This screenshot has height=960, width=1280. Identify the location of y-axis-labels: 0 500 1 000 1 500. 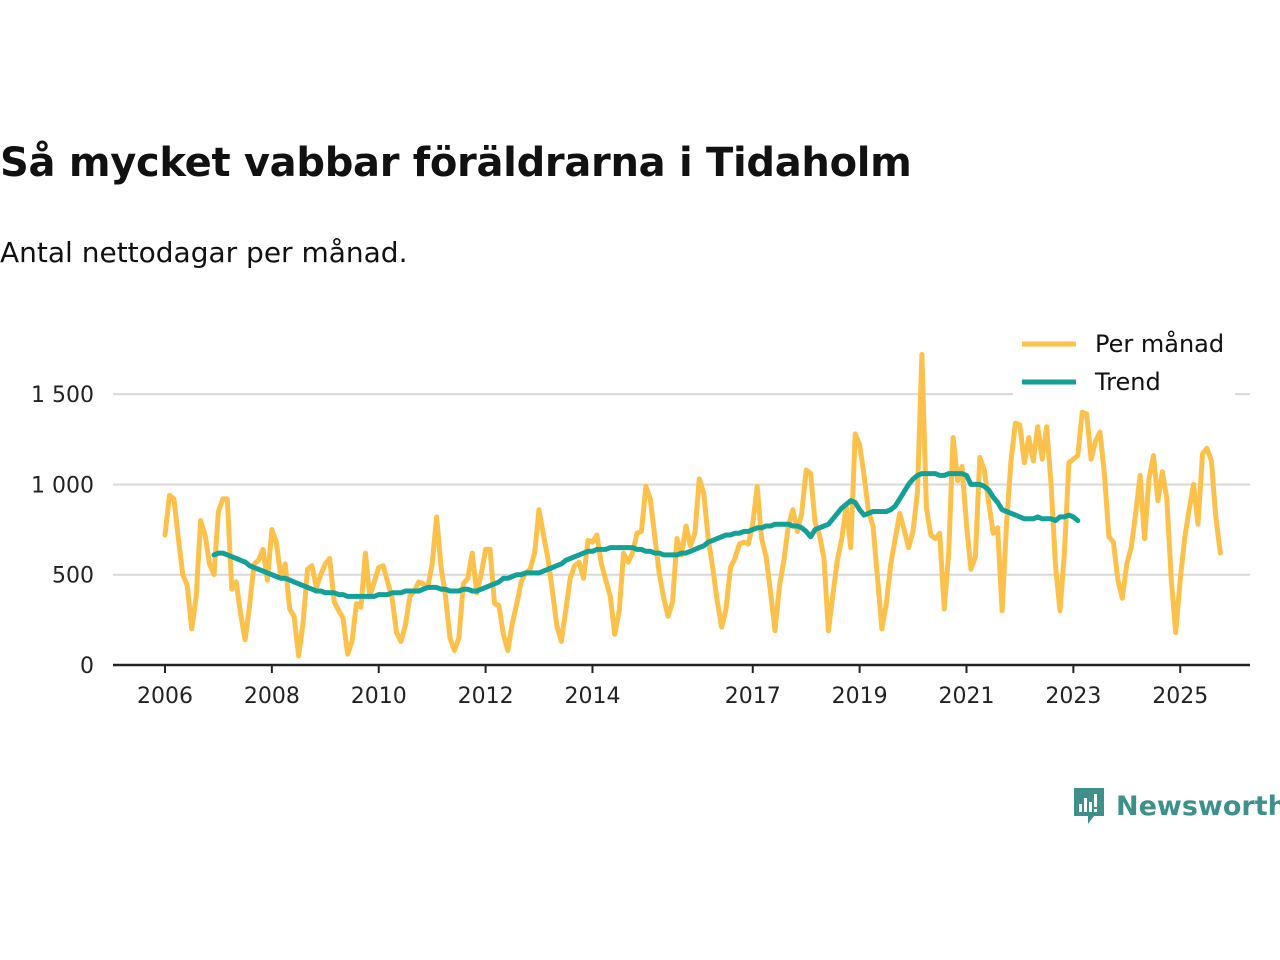
(62, 531).